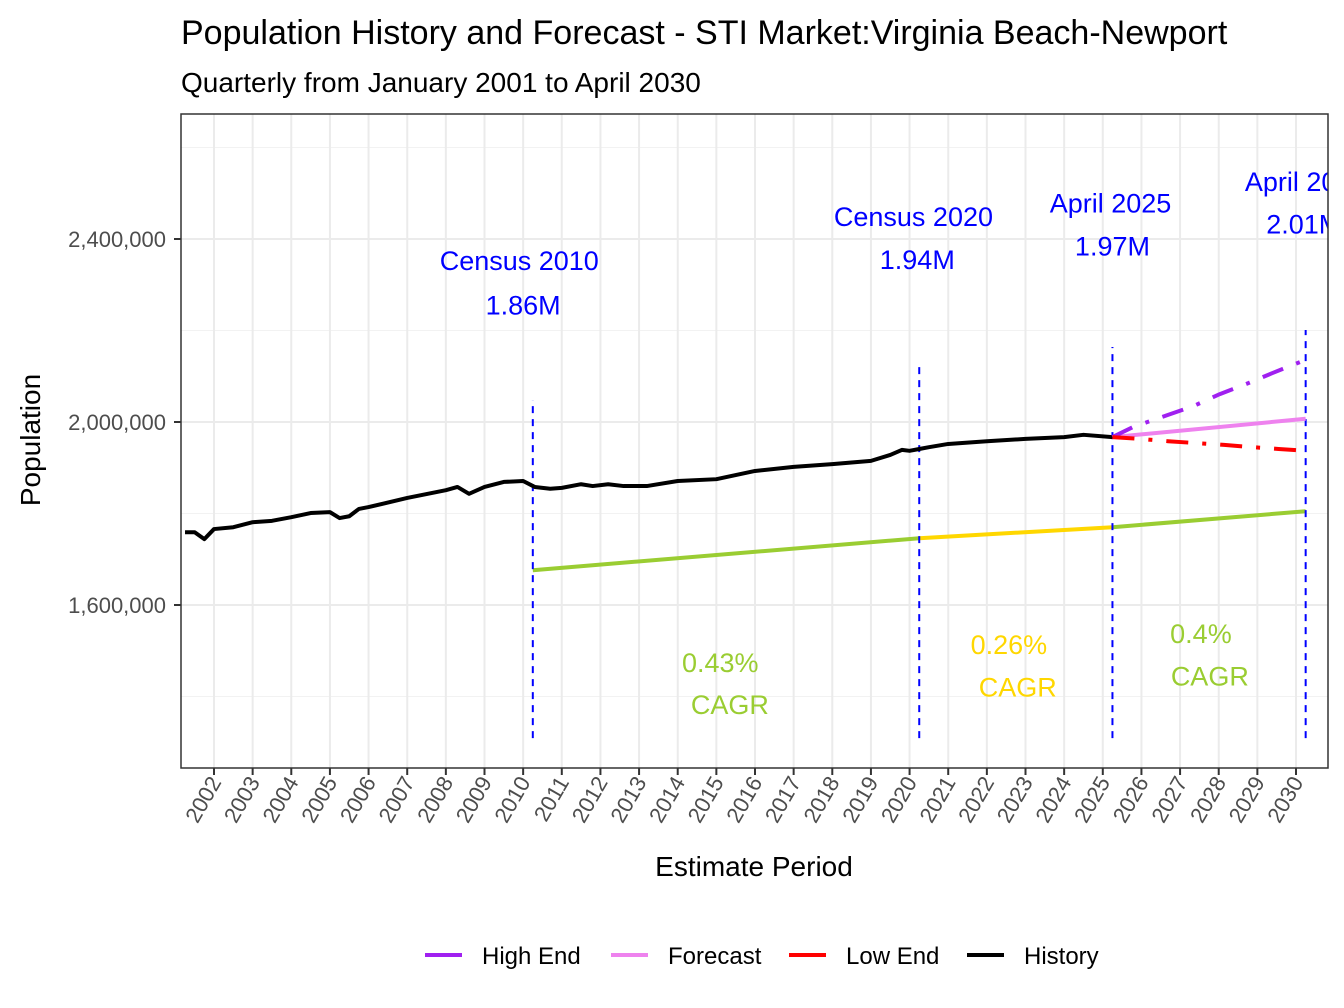  What do you see at coordinates (358, 799) in the screenshot?
I see `x-tick-label: 2006` at bounding box center [358, 799].